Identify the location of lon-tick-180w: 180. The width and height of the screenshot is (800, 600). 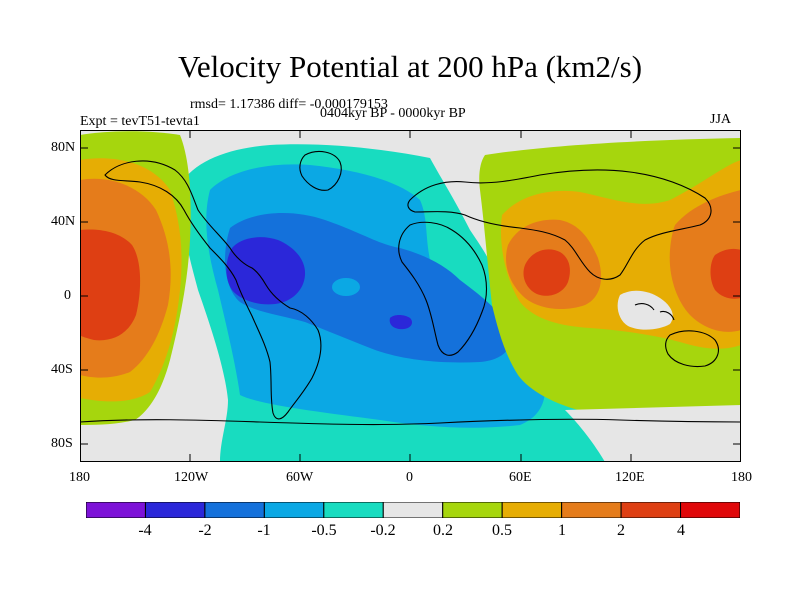
(79, 477).